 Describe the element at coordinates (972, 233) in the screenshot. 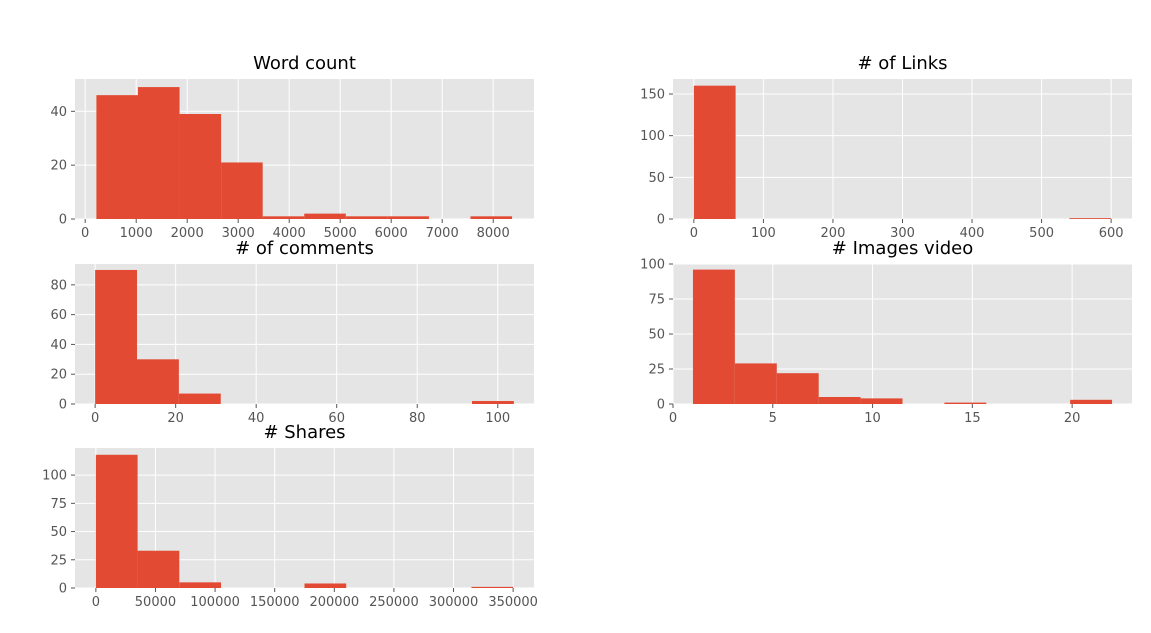

I see `x-tick-label: 400` at that location.